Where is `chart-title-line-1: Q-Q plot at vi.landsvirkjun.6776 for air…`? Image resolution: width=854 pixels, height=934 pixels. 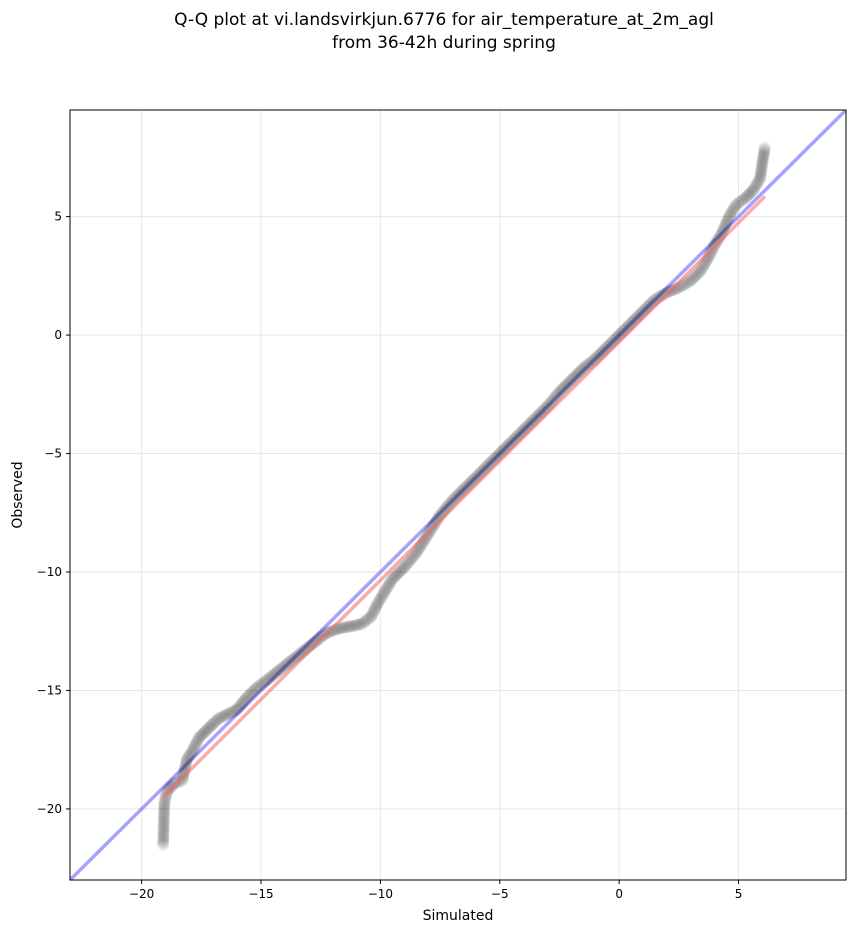 chart-title-line-1: Q-Q plot at vi.landsvirkjun.6776 for air… is located at coordinates (444, 20).